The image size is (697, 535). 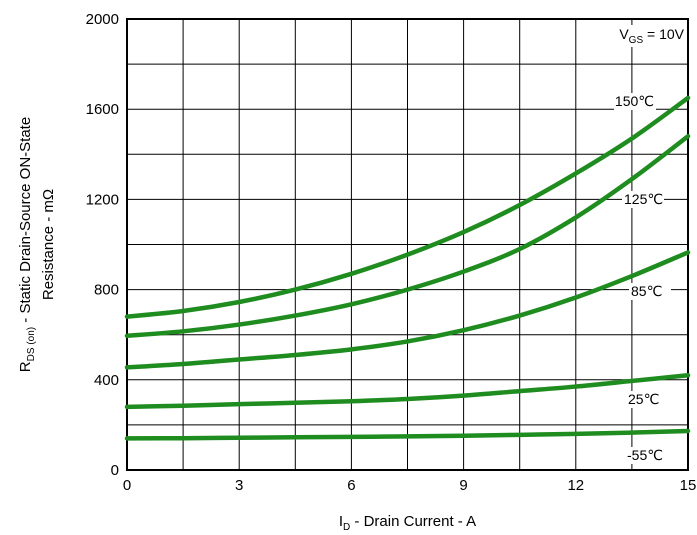 What do you see at coordinates (239, 485) in the screenshot?
I see `x-tick-label: 3` at bounding box center [239, 485].